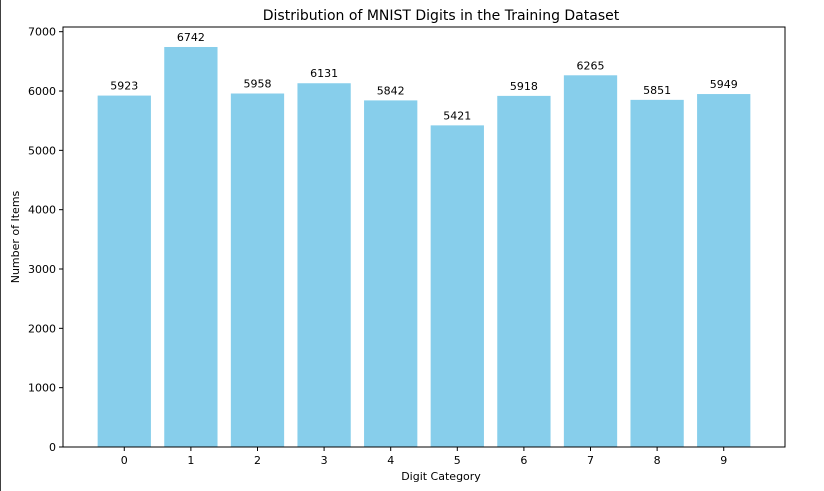 The width and height of the screenshot is (824, 491). Describe the element at coordinates (257, 84) in the screenshot. I see `data-label-digit-2: 5958` at that location.